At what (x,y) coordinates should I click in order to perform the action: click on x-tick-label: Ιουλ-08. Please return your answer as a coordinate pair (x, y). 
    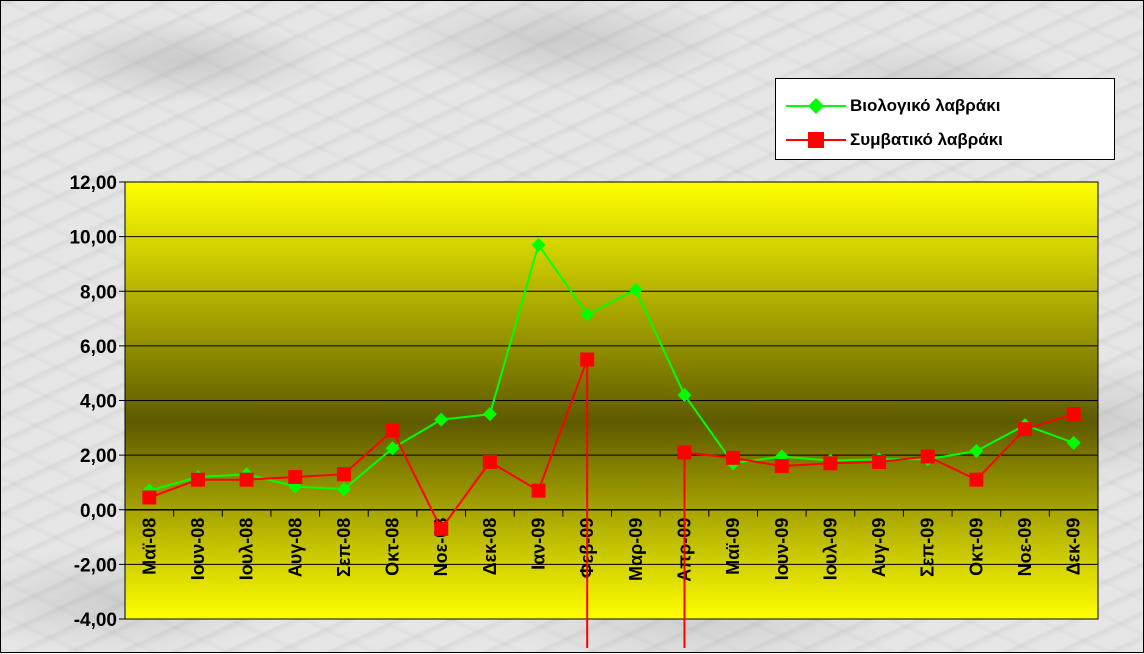
    Looking at the image, I should click on (247, 549).